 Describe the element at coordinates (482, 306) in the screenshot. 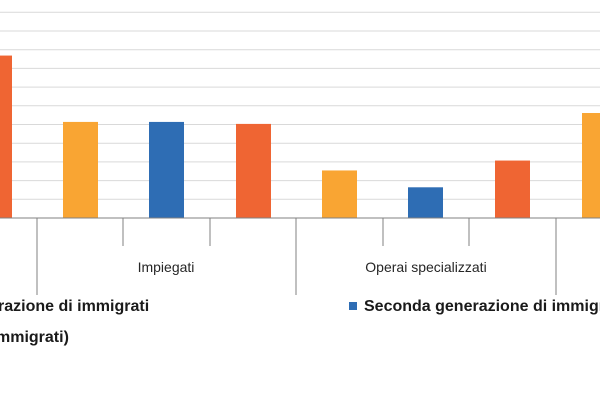

I see `legend-label-second-generation: Seconda generazione di immigrati` at that location.